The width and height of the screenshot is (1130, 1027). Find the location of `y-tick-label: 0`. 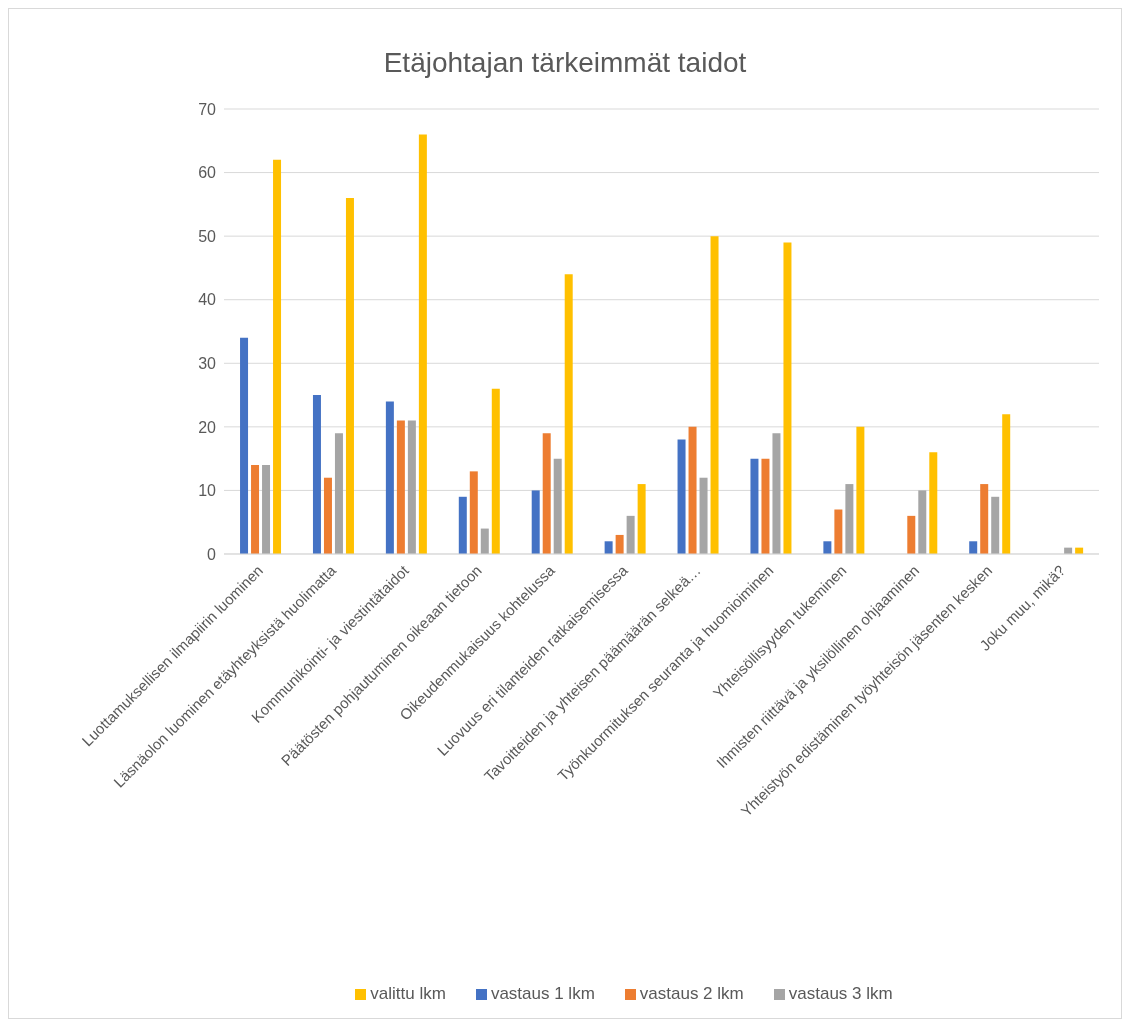

y-tick-label: 0 is located at coordinates (212, 554).